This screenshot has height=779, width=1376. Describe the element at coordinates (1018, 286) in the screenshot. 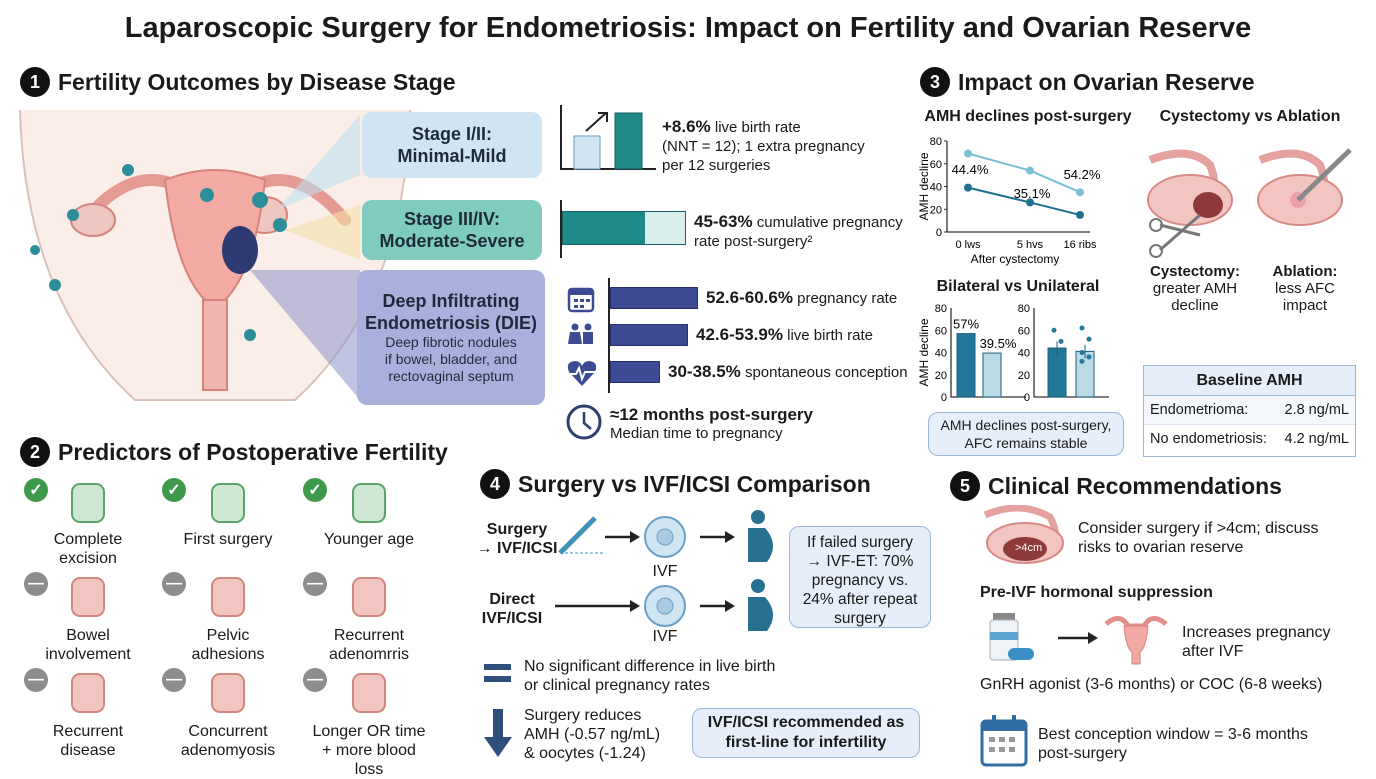

I see `bar-chart-title: Bilateral vs Unilateral` at that location.